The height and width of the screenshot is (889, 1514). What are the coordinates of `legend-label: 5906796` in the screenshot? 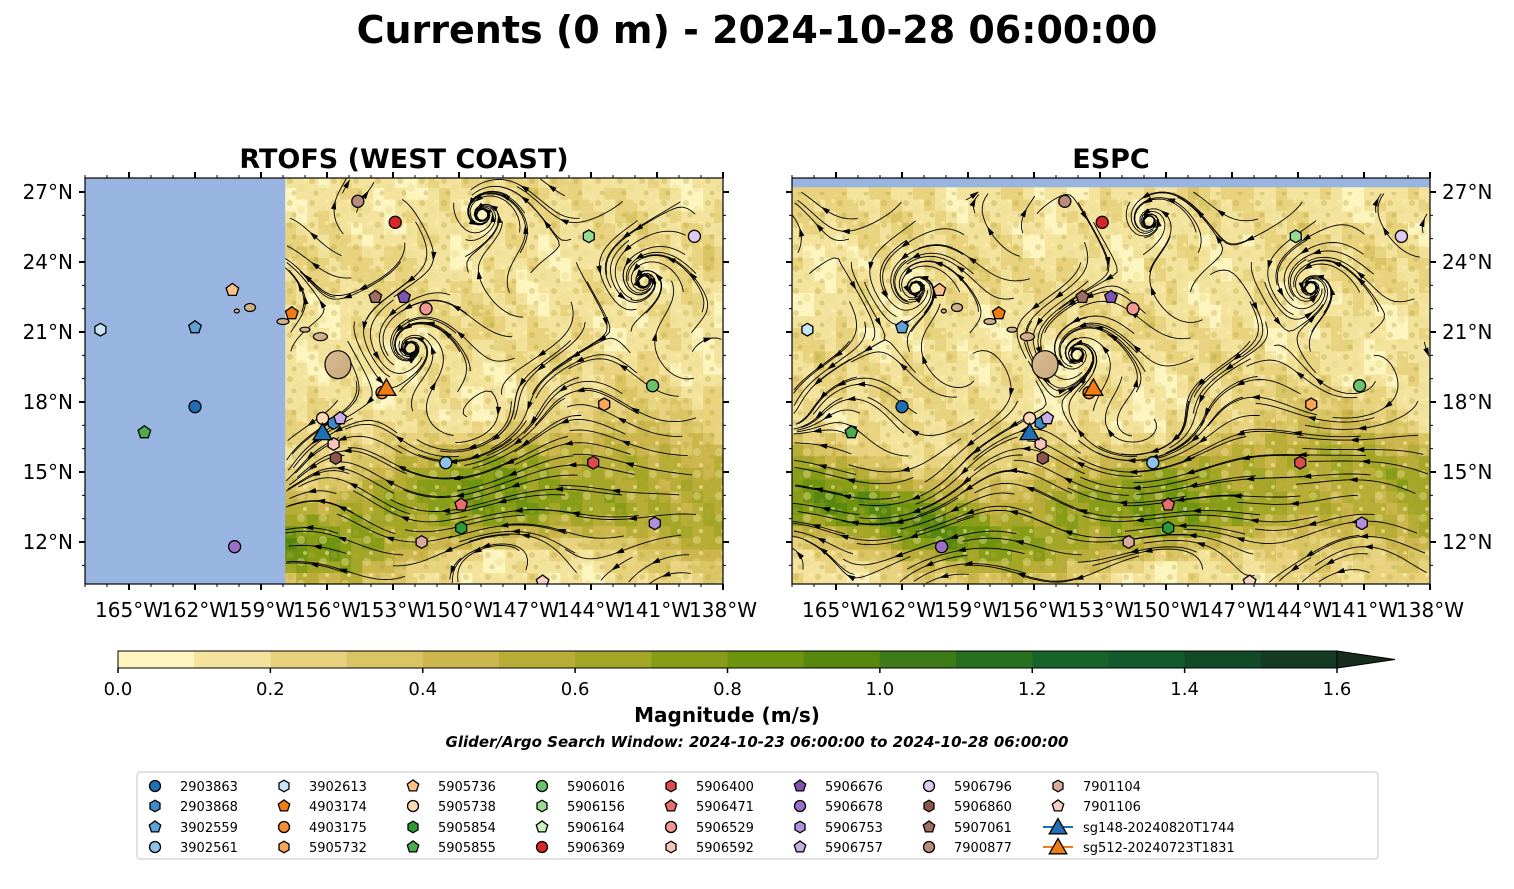 It's located at (983, 787).